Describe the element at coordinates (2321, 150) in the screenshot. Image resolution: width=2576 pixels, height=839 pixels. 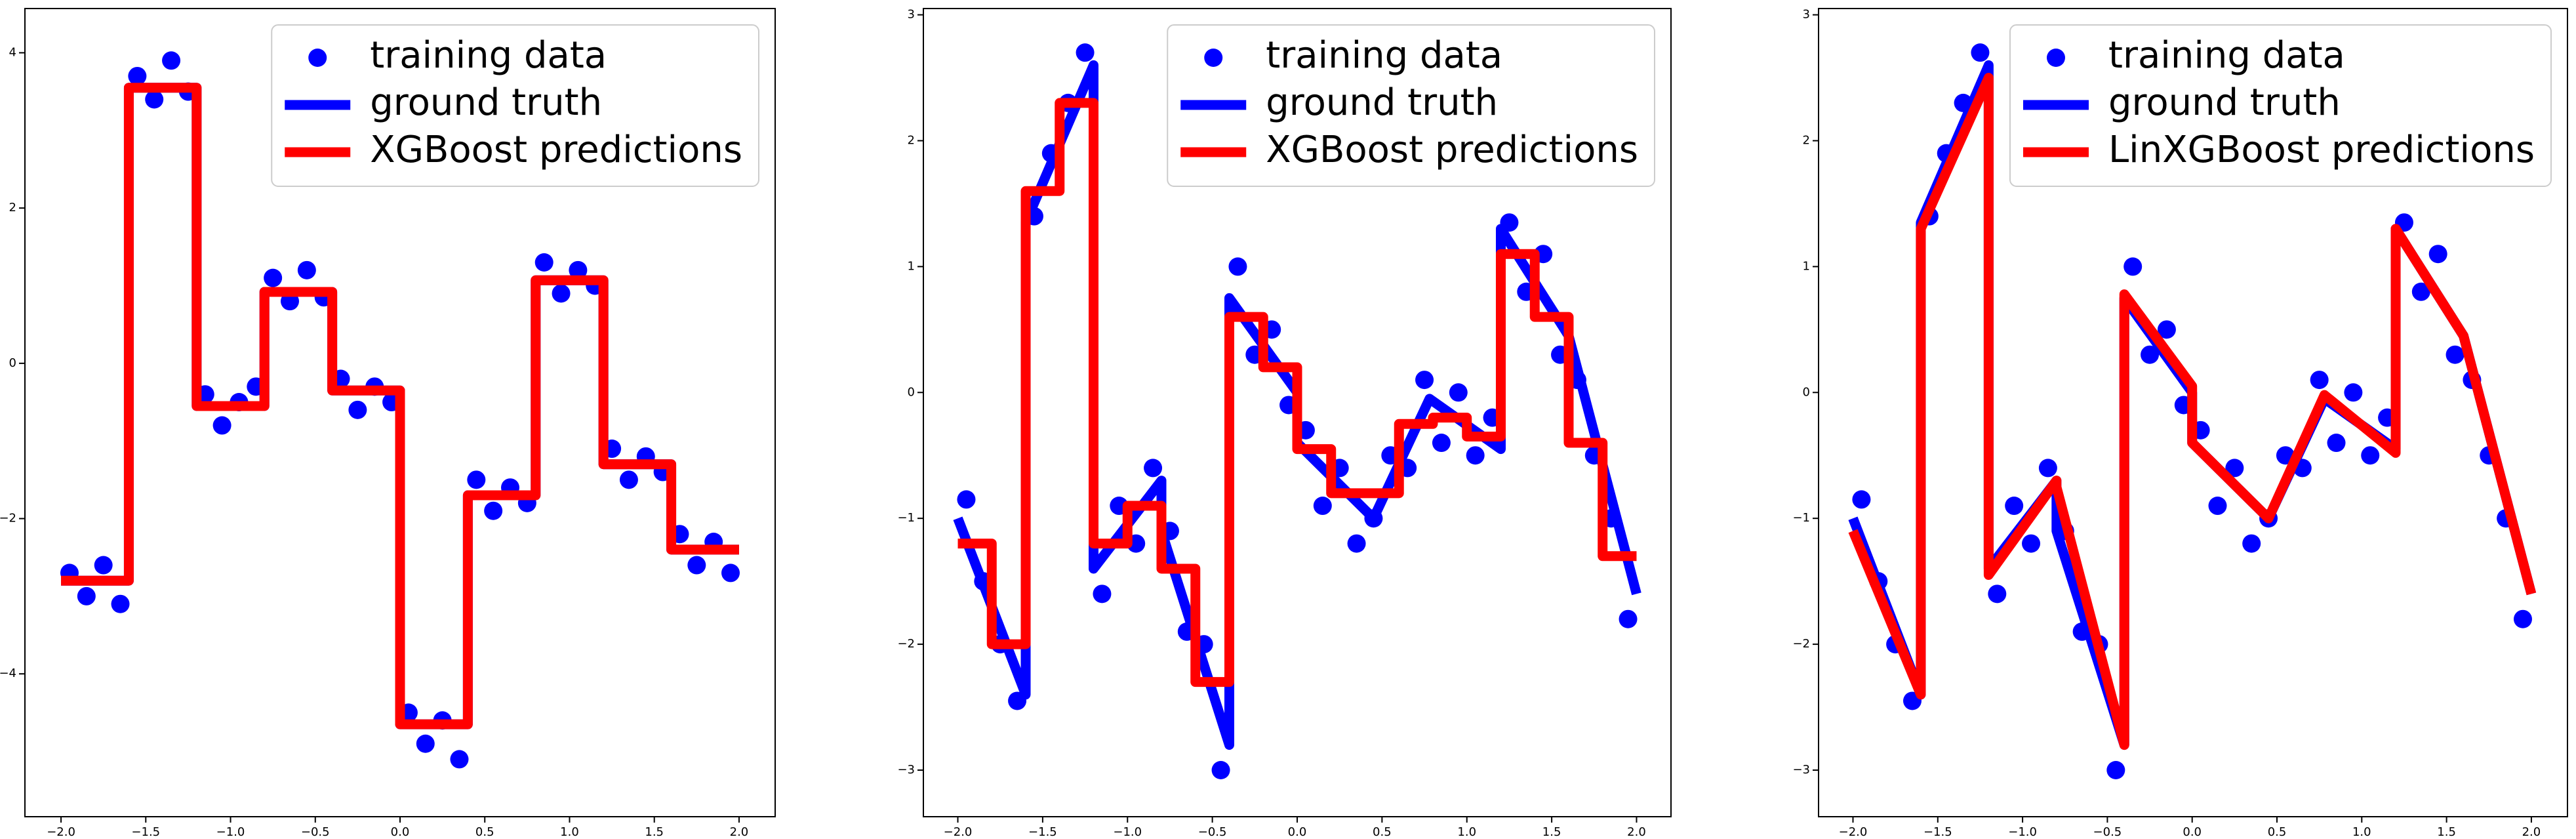
I see `legend-label: LinXGBoost predictions` at that location.